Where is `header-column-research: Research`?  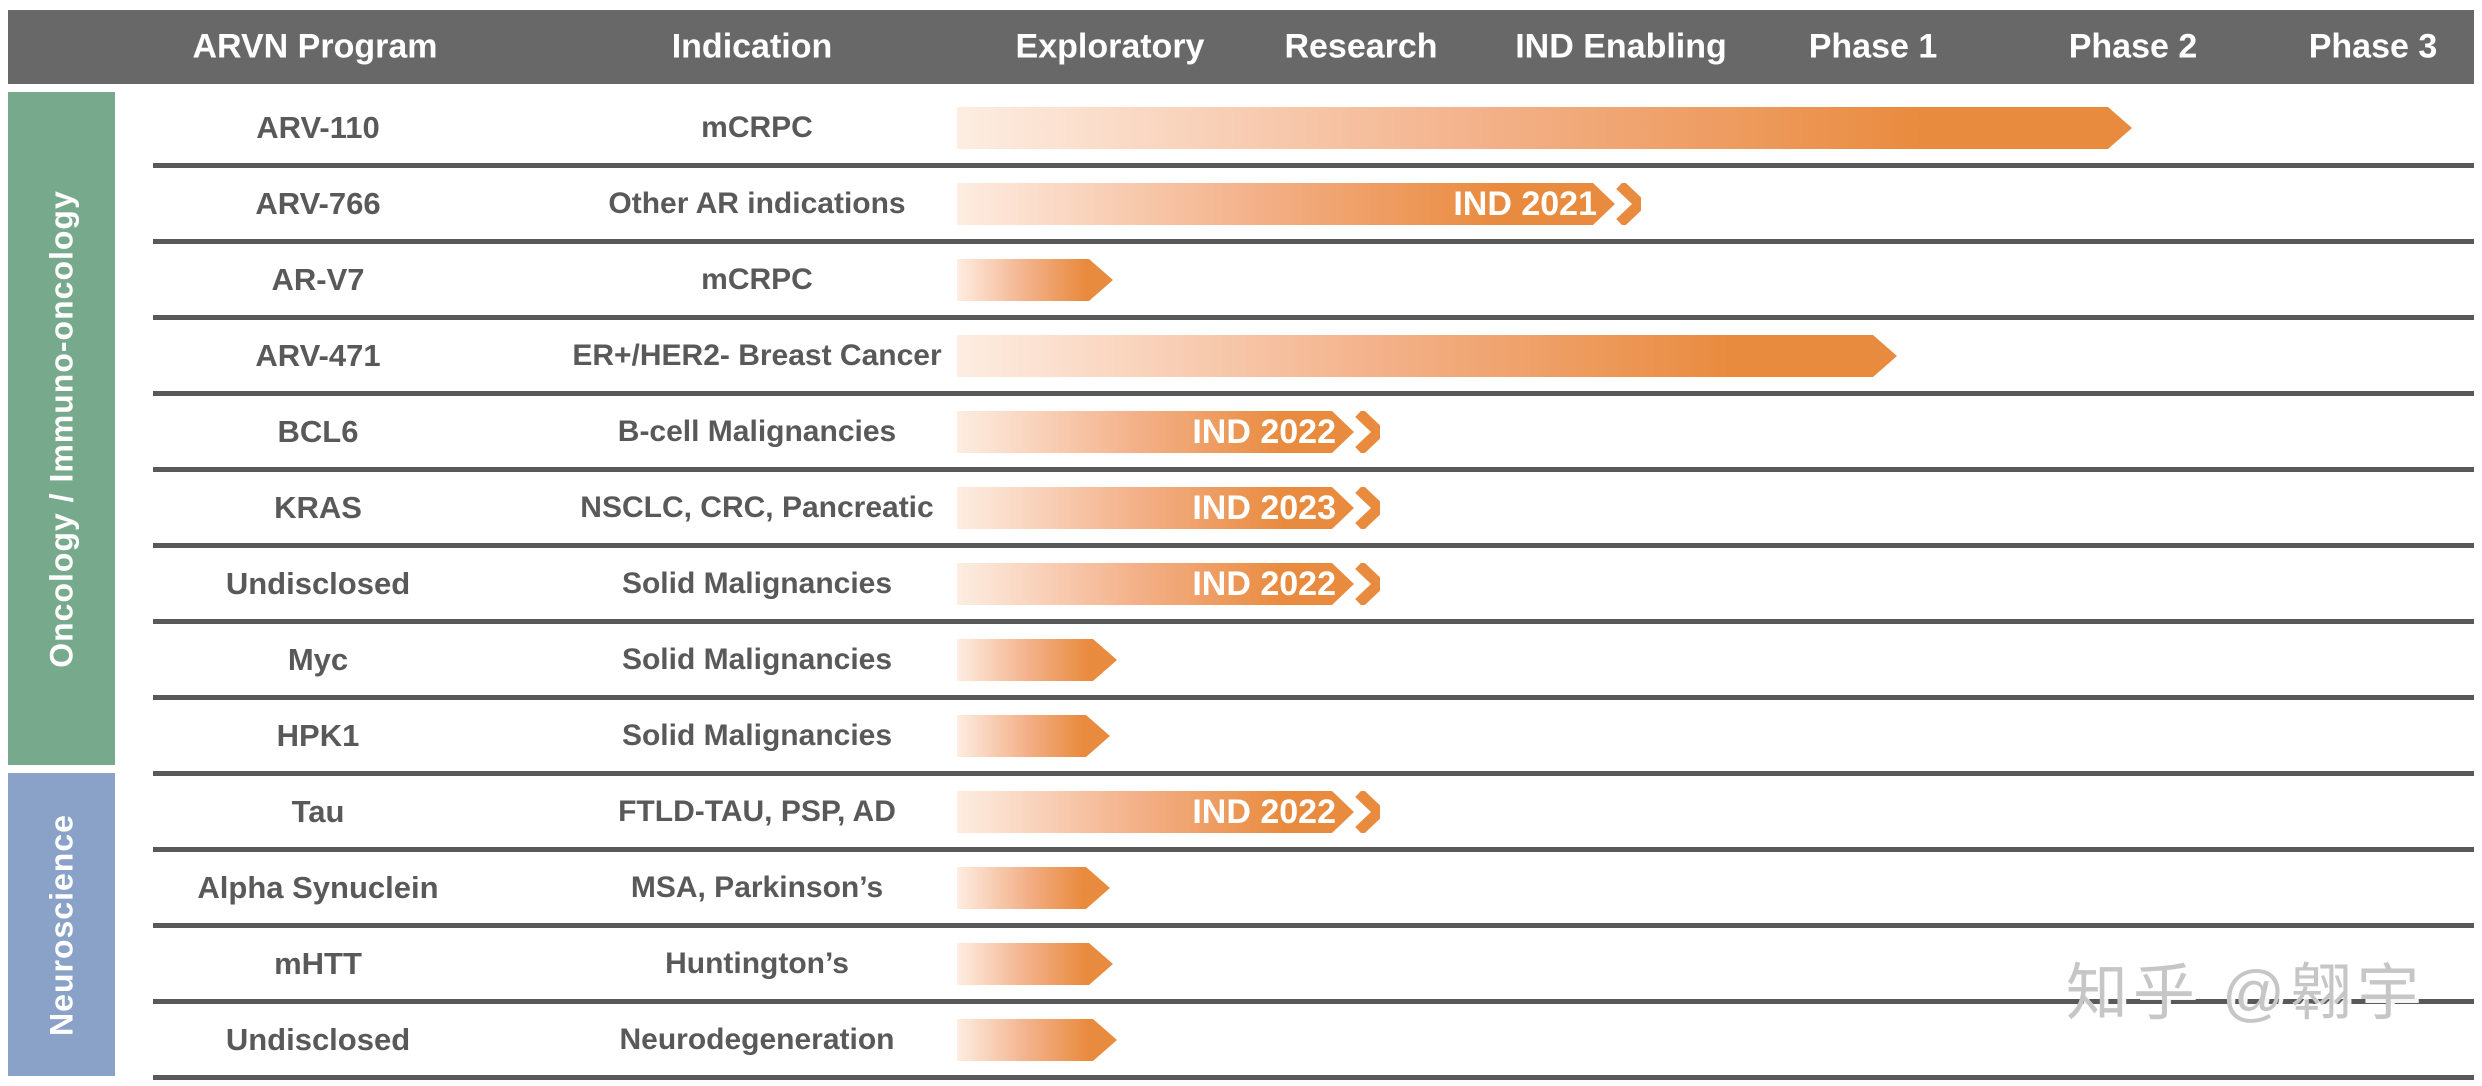
header-column-research: Research is located at coordinates (1361, 46).